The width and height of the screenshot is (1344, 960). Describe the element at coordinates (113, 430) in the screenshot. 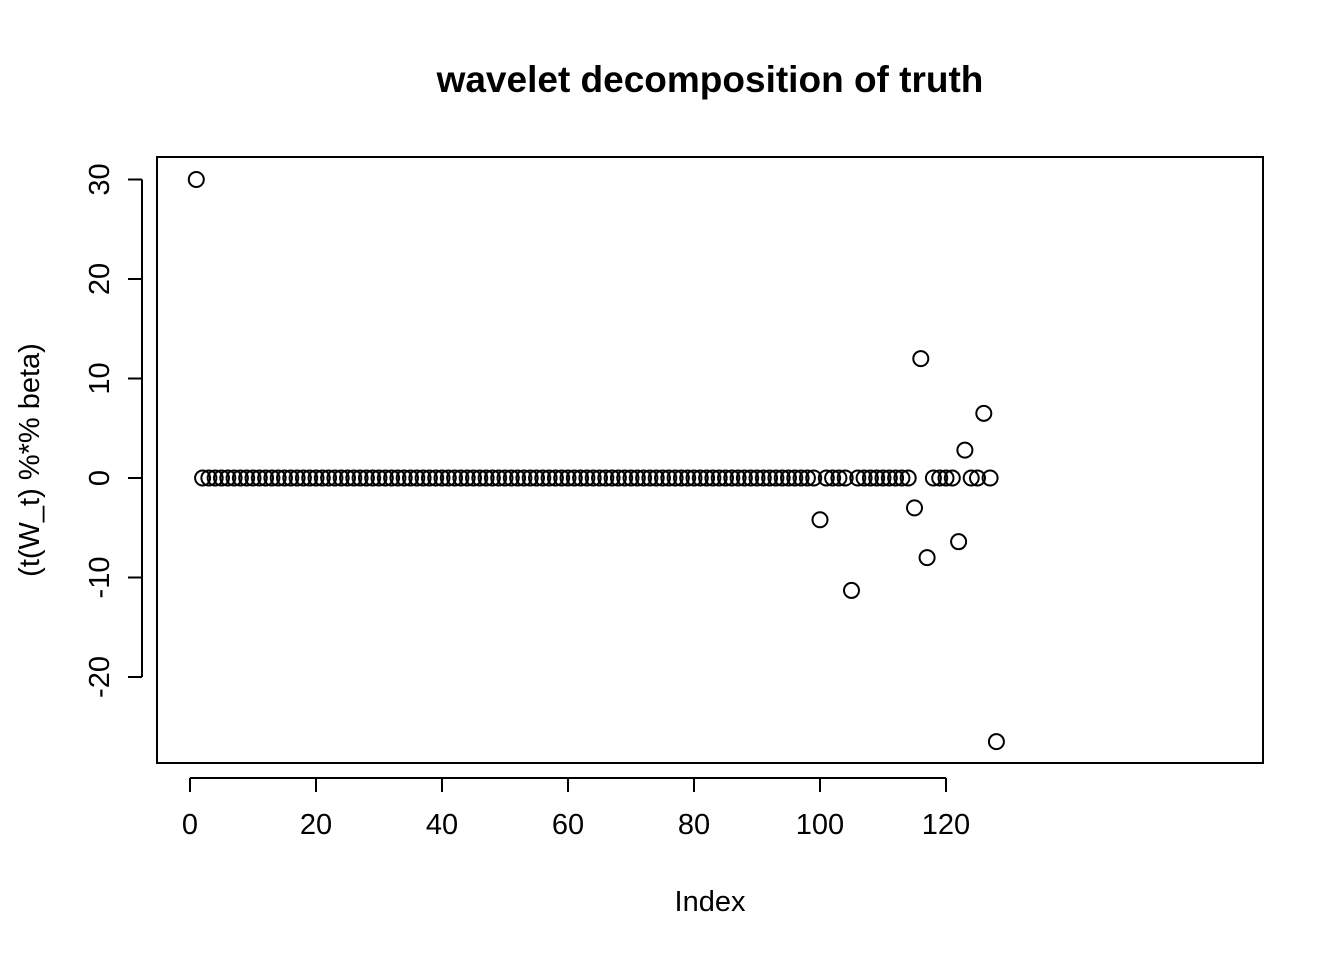

I see `y-axis: -20 -10 0 10 20 30` at that location.